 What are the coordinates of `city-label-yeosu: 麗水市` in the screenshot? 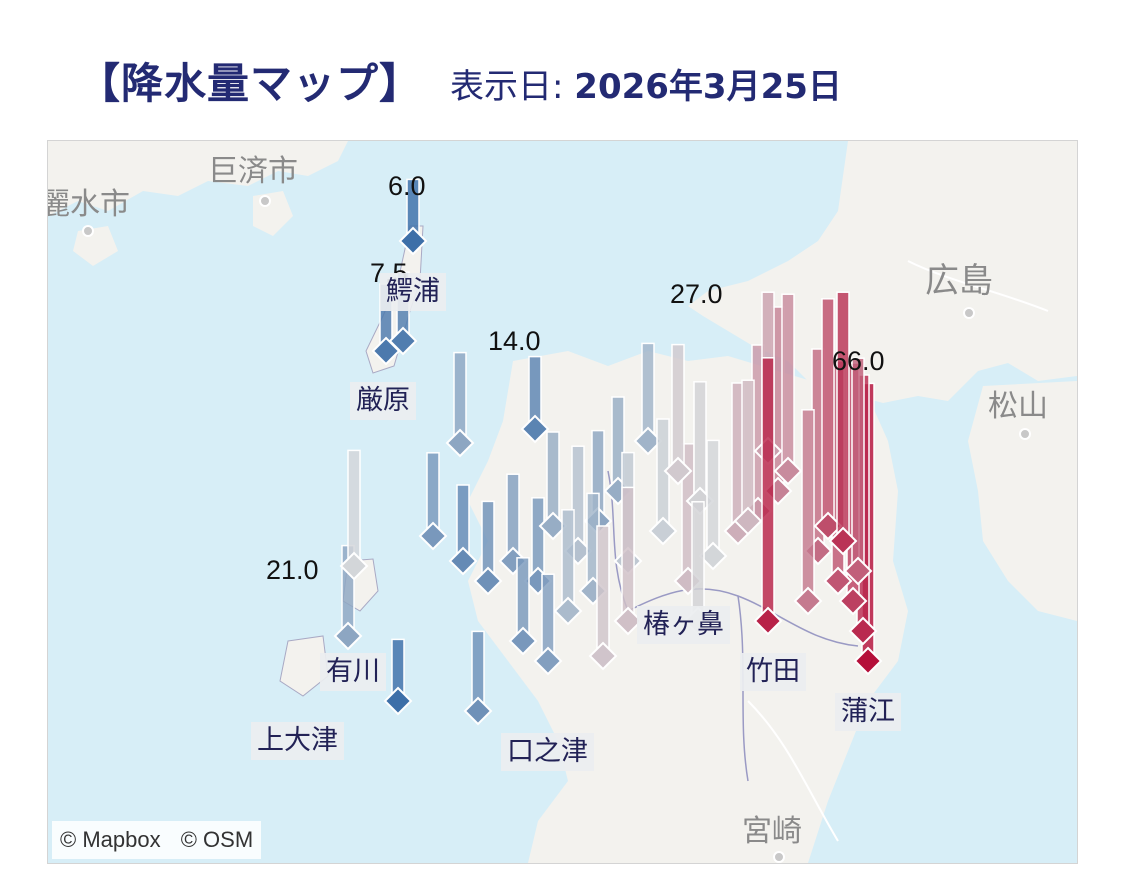 It's located at (88, 204).